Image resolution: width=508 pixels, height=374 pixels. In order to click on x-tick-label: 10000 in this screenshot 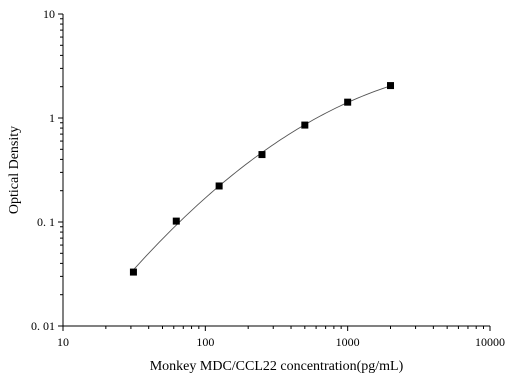, I will do `click(490, 342)`.